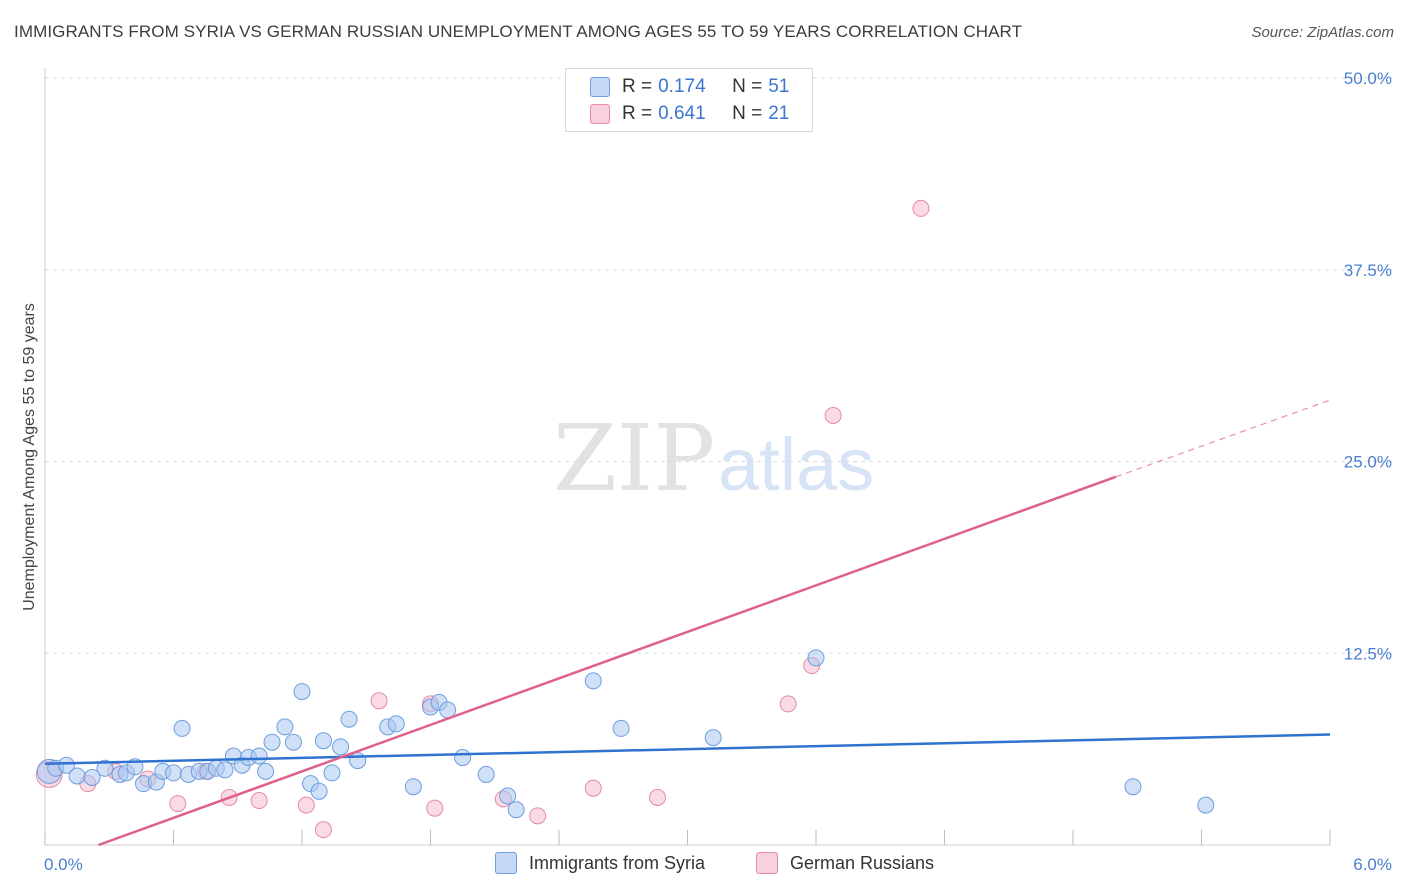 The height and width of the screenshot is (892, 1406). Describe the element at coordinates (687, 749) in the screenshot. I see `syria-trendline` at that location.